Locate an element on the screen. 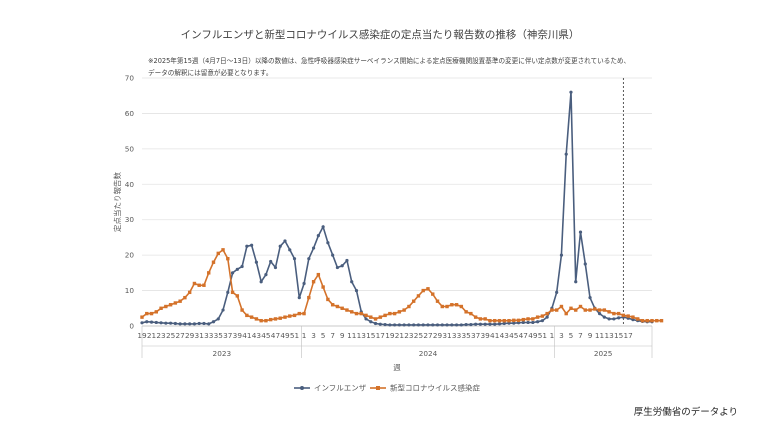 This screenshot has height=427, width=760. x-tick-label: 19 is located at coordinates (390, 335).